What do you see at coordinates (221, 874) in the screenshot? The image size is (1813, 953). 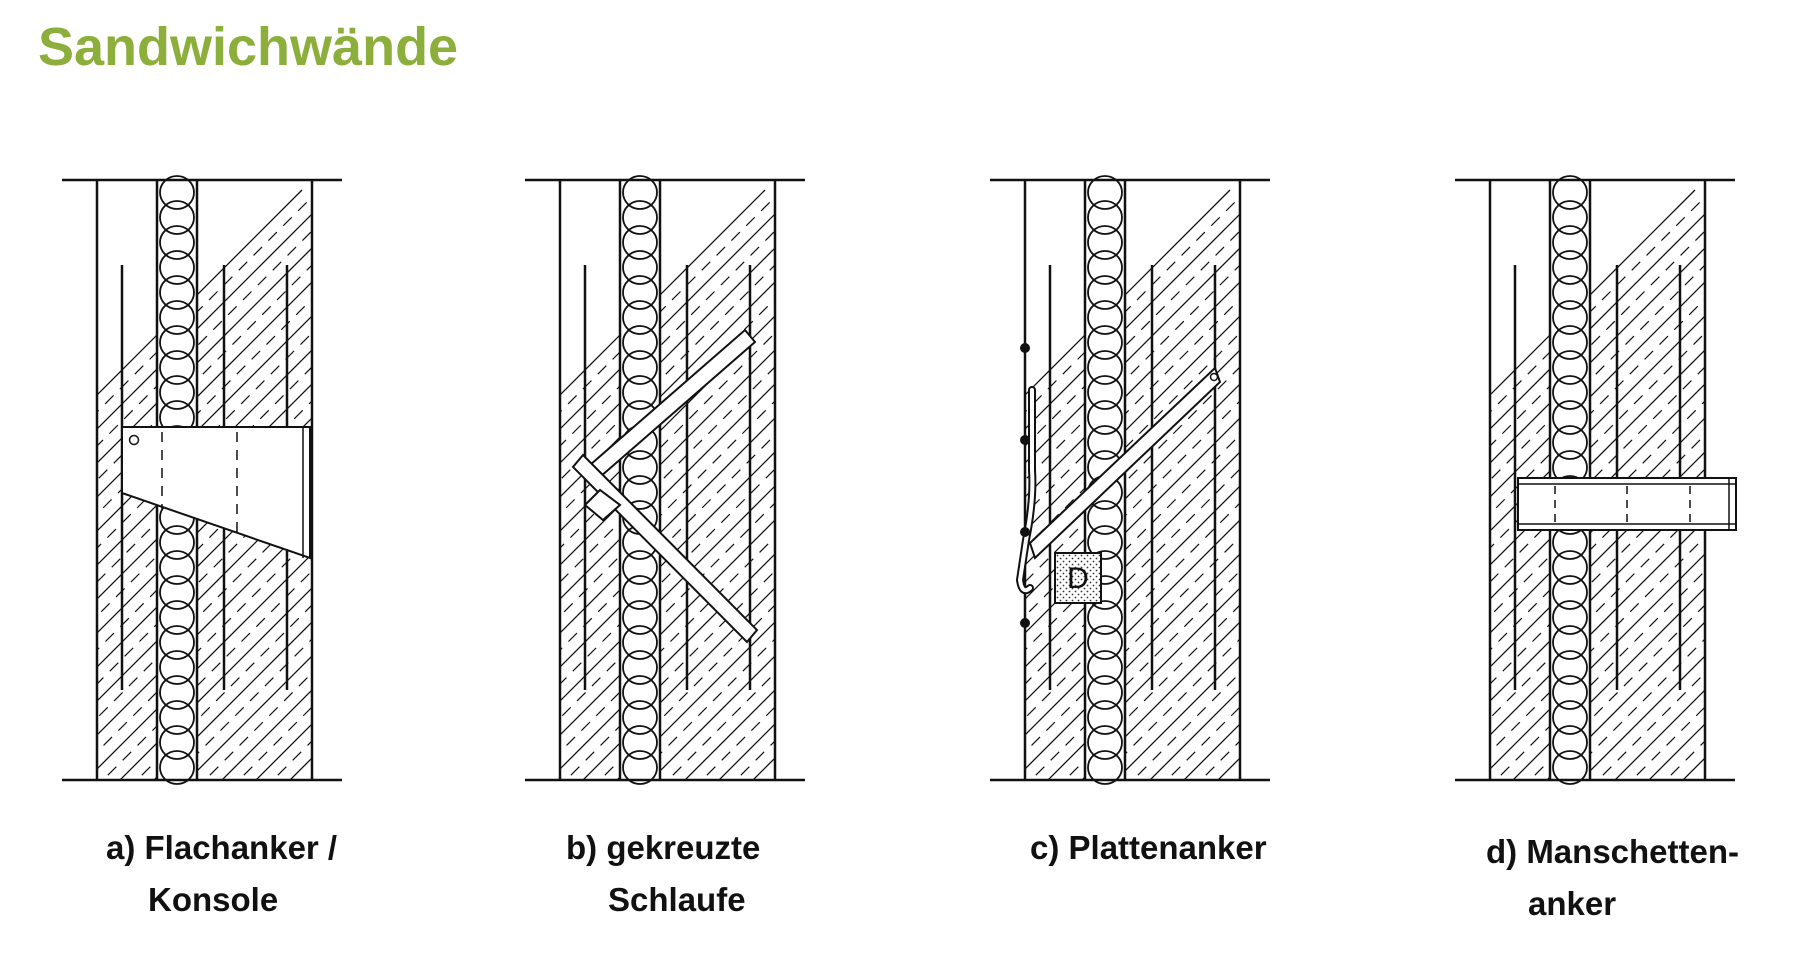 I see `caption-a: a) Flachanker / Konsole` at bounding box center [221, 874].